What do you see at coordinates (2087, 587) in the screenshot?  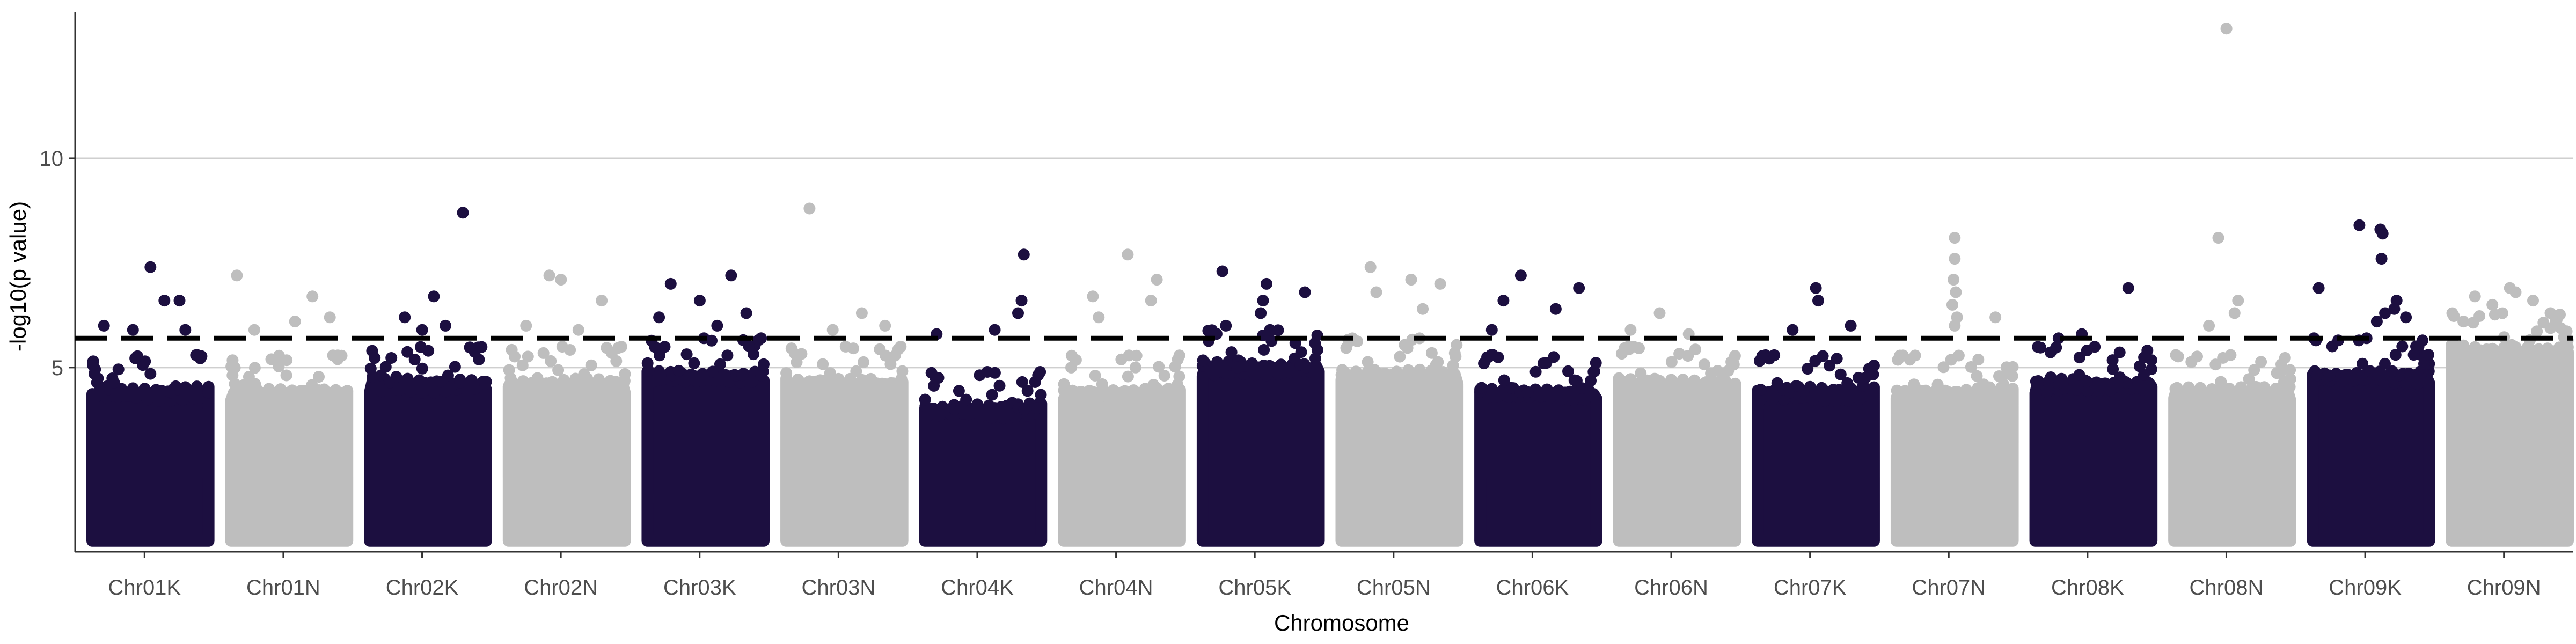 I see `x-tick-label-Chr08K: Chr08K` at bounding box center [2087, 587].